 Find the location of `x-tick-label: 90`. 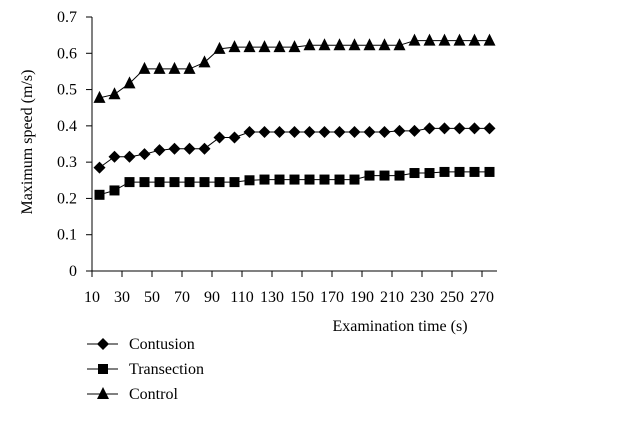

x-tick-label: 90 is located at coordinates (212, 297).